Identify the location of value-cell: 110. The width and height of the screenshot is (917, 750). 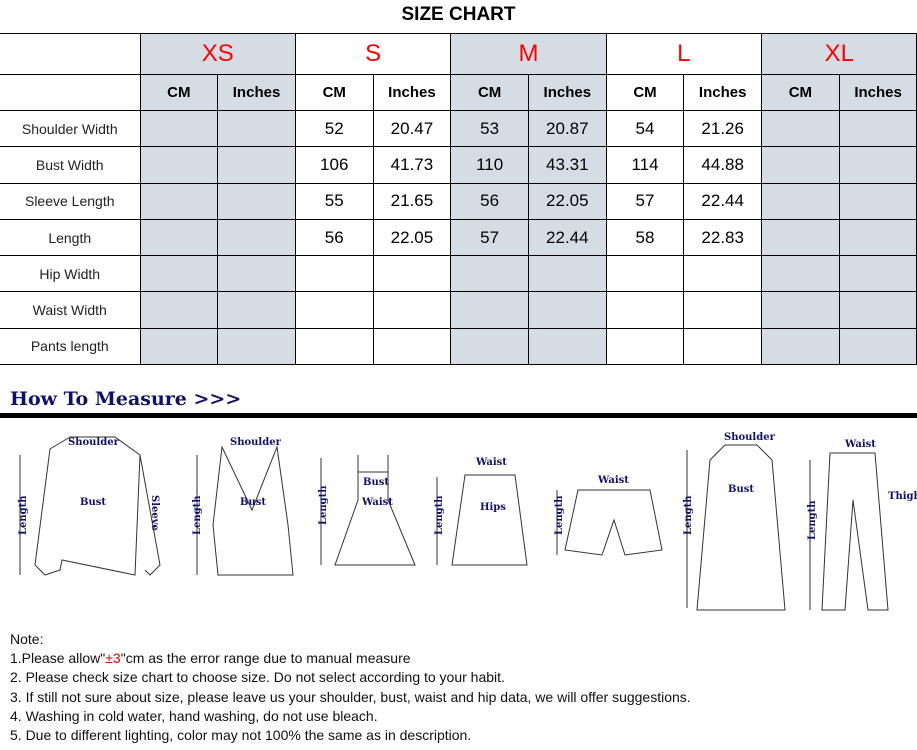
(489, 165).